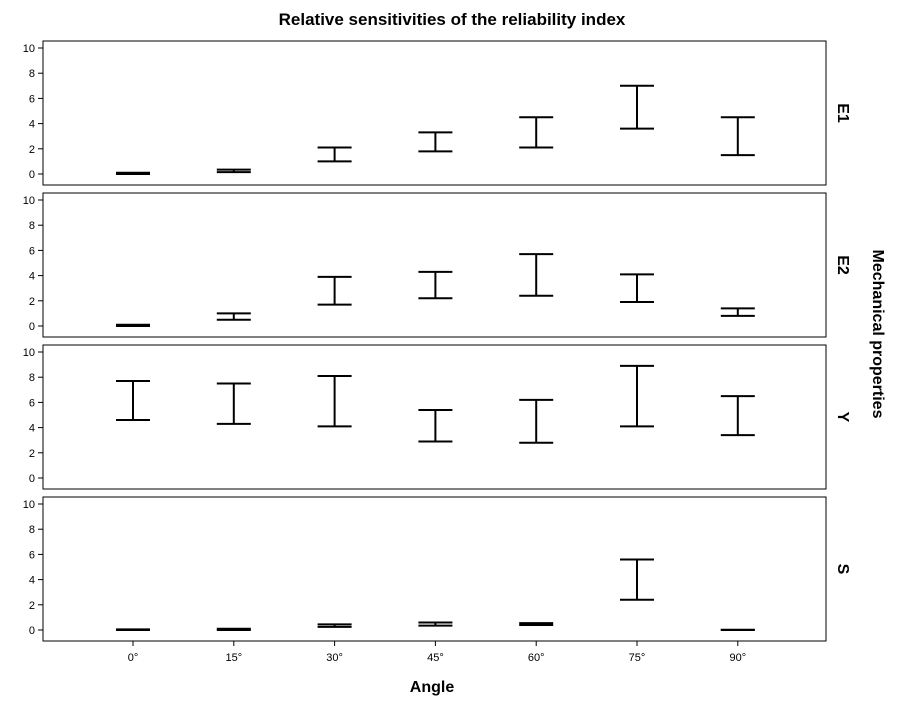 This screenshot has width=897, height=703. I want to click on x-tick-label: 30°, so click(334, 658).